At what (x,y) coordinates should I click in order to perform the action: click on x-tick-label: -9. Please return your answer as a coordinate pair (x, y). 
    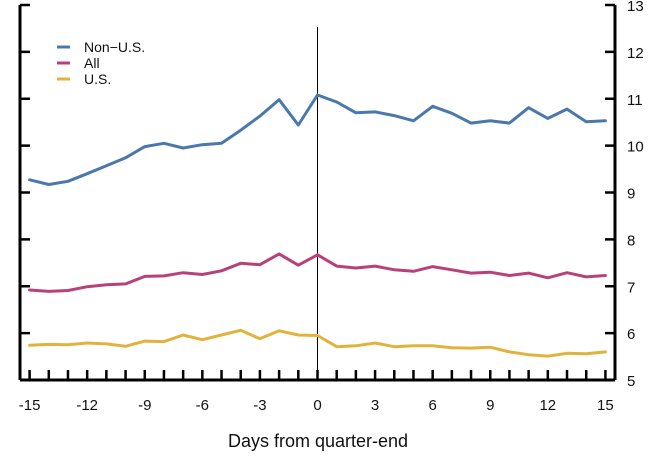
    Looking at the image, I should click on (144, 405).